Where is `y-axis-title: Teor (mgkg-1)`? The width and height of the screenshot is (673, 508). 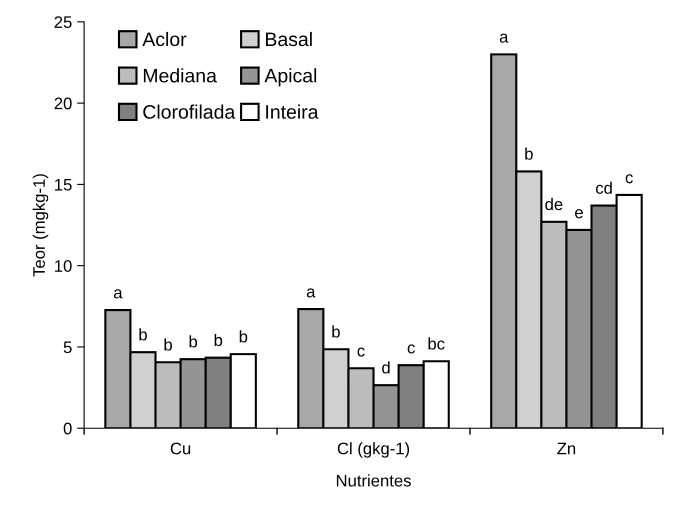
y-axis-title: Teor (mgkg-1) is located at coordinates (40, 225).